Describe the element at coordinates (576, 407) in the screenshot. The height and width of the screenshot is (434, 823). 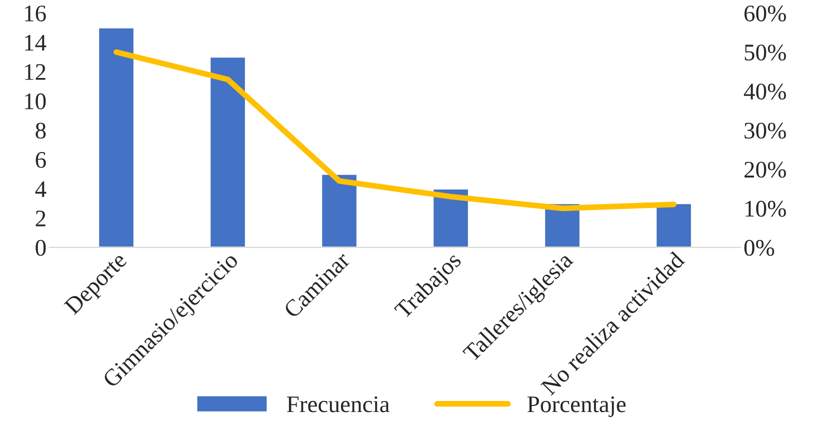
I see `legend-label: Porcentaje` at that location.